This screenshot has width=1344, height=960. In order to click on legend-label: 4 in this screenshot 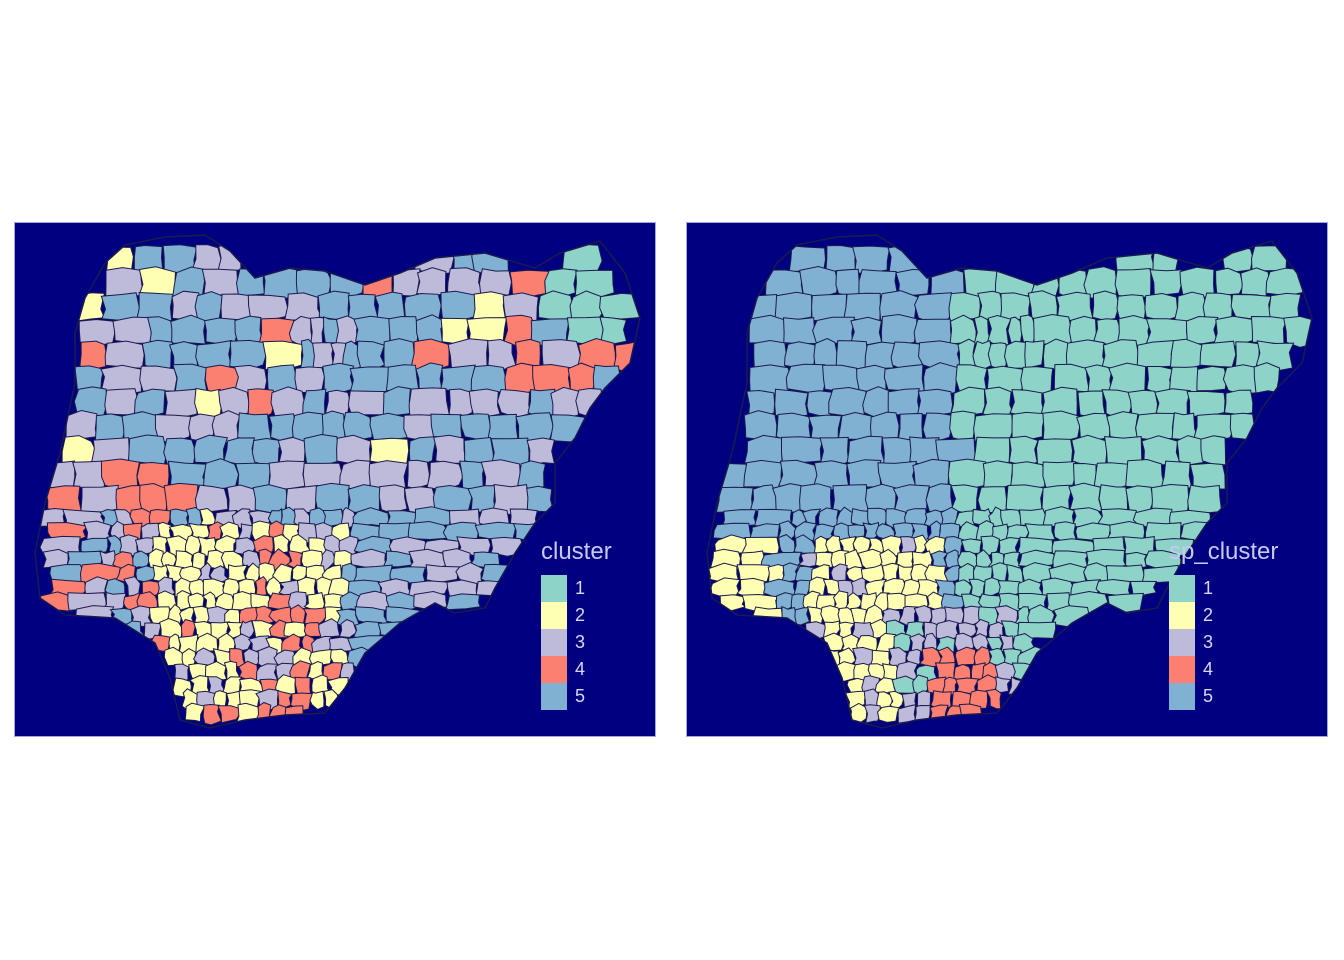, I will do `click(1208, 669)`.